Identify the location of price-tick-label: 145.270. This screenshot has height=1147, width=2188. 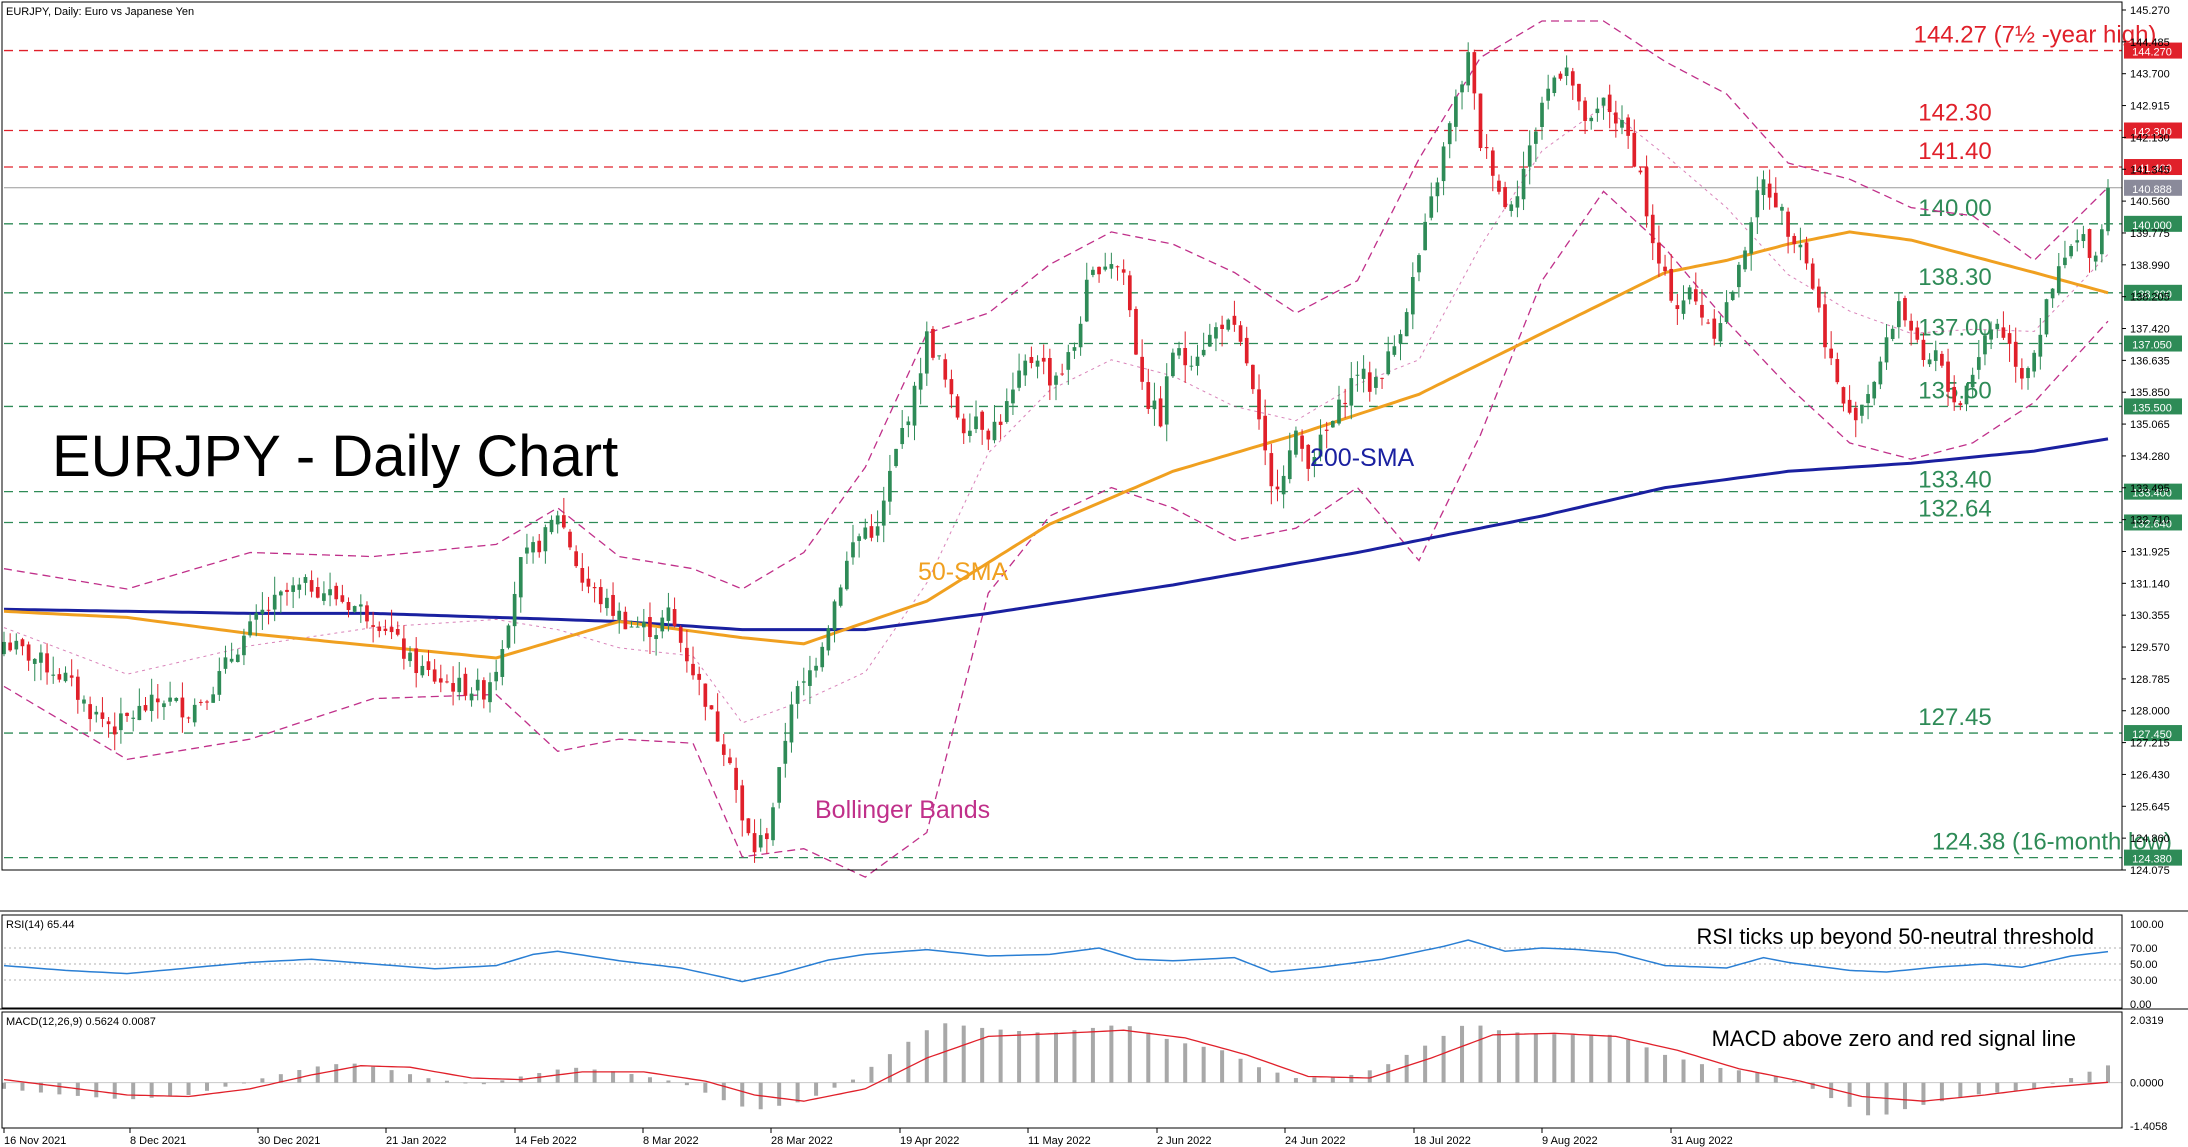
(2150, 11).